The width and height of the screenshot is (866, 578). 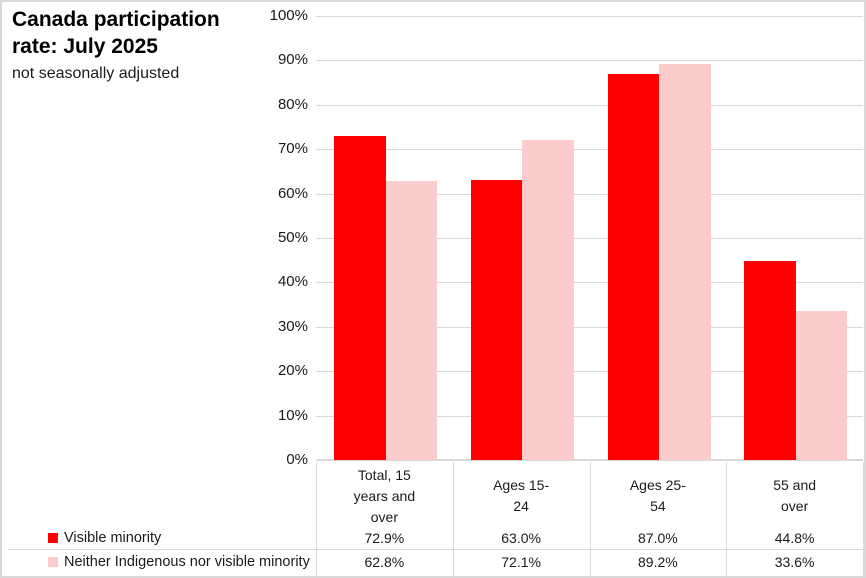 What do you see at coordinates (658, 538) in the screenshot?
I see `value-series1-cat3: 87.0%` at bounding box center [658, 538].